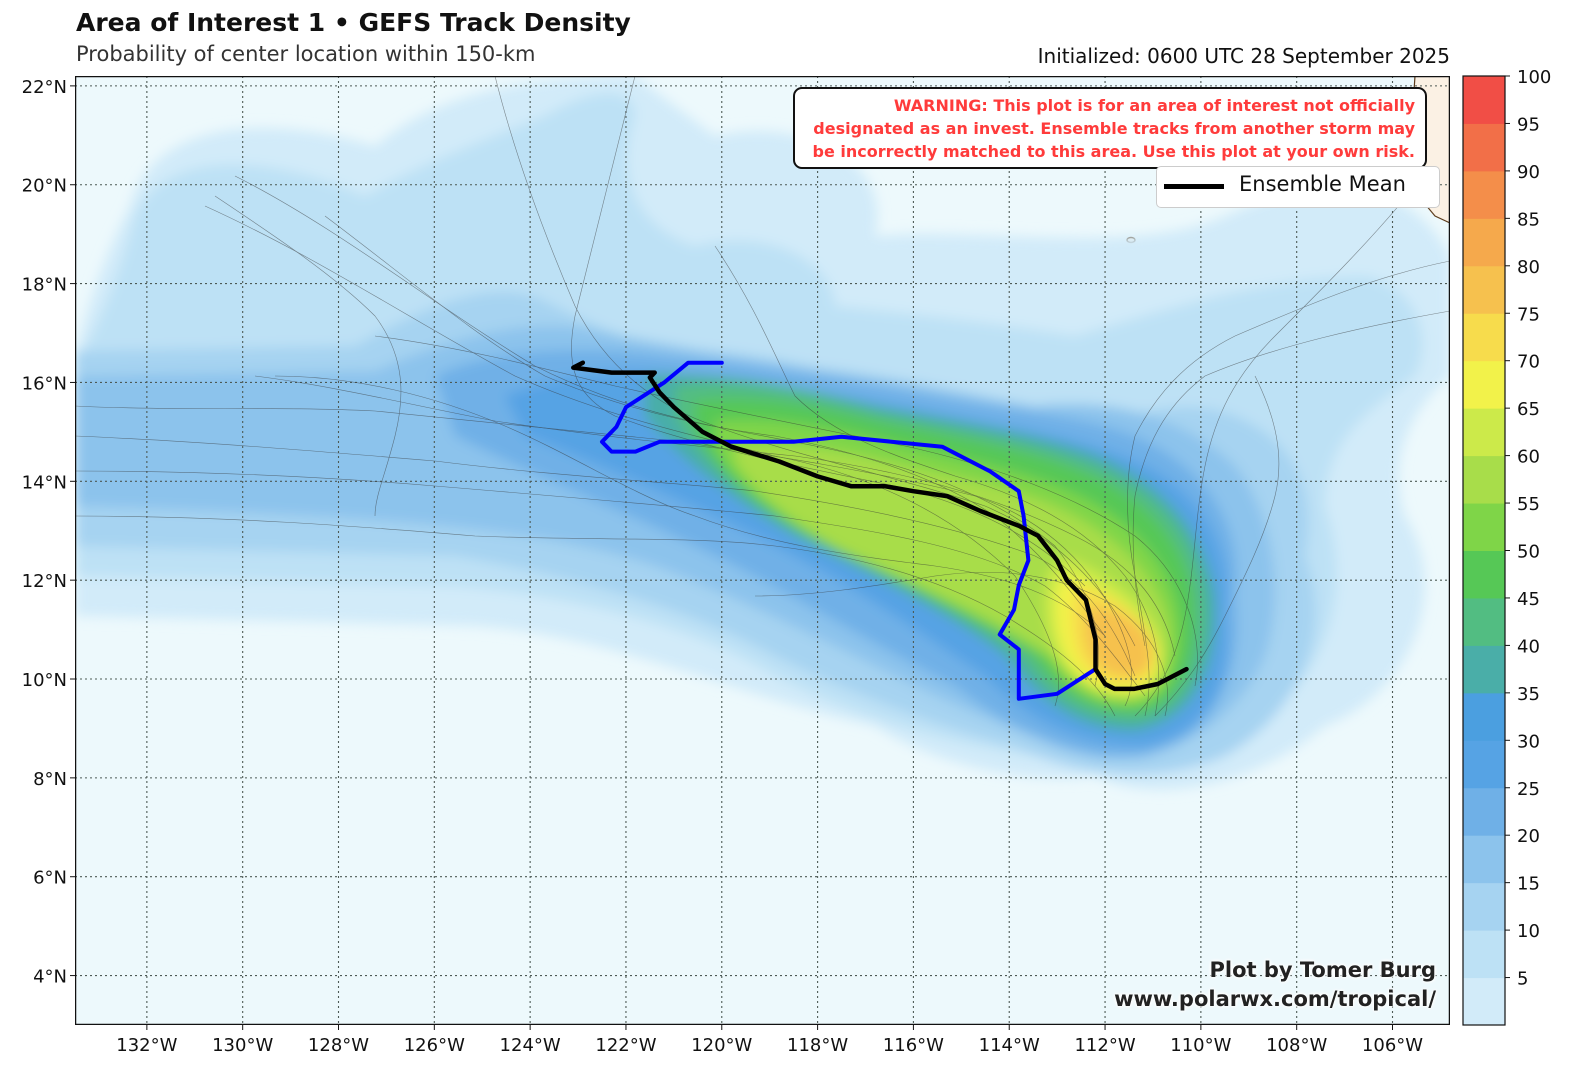  I want to click on lon-tick-label: 132°W, so click(146, 1045).